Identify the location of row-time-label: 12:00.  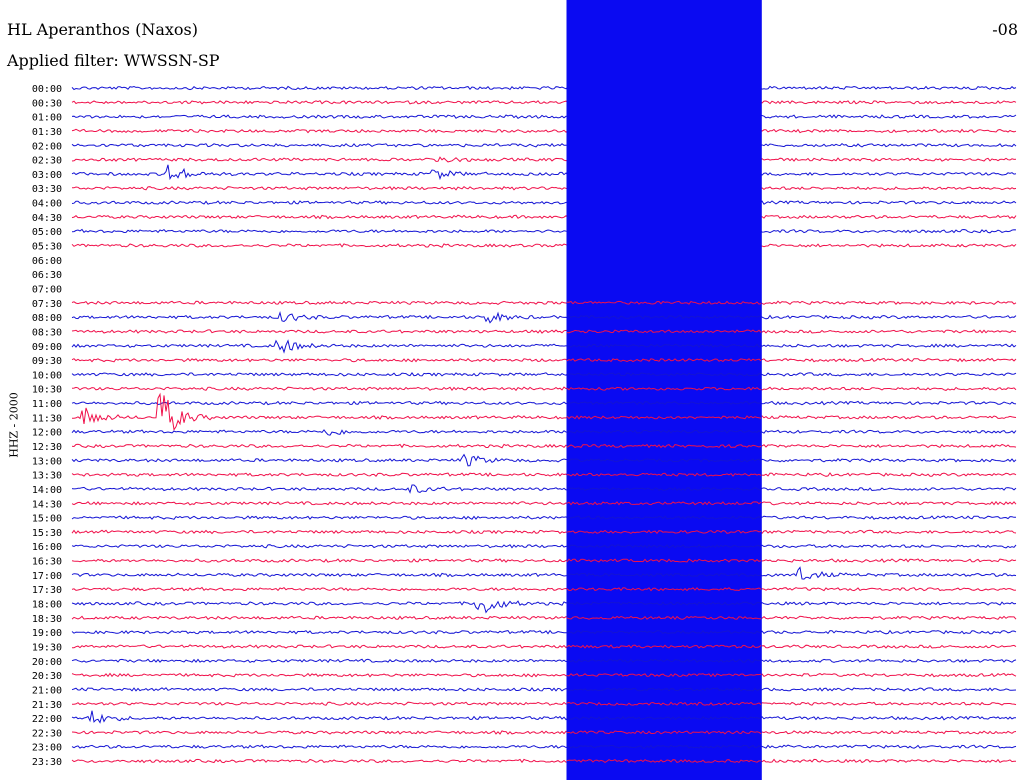
(47, 433).